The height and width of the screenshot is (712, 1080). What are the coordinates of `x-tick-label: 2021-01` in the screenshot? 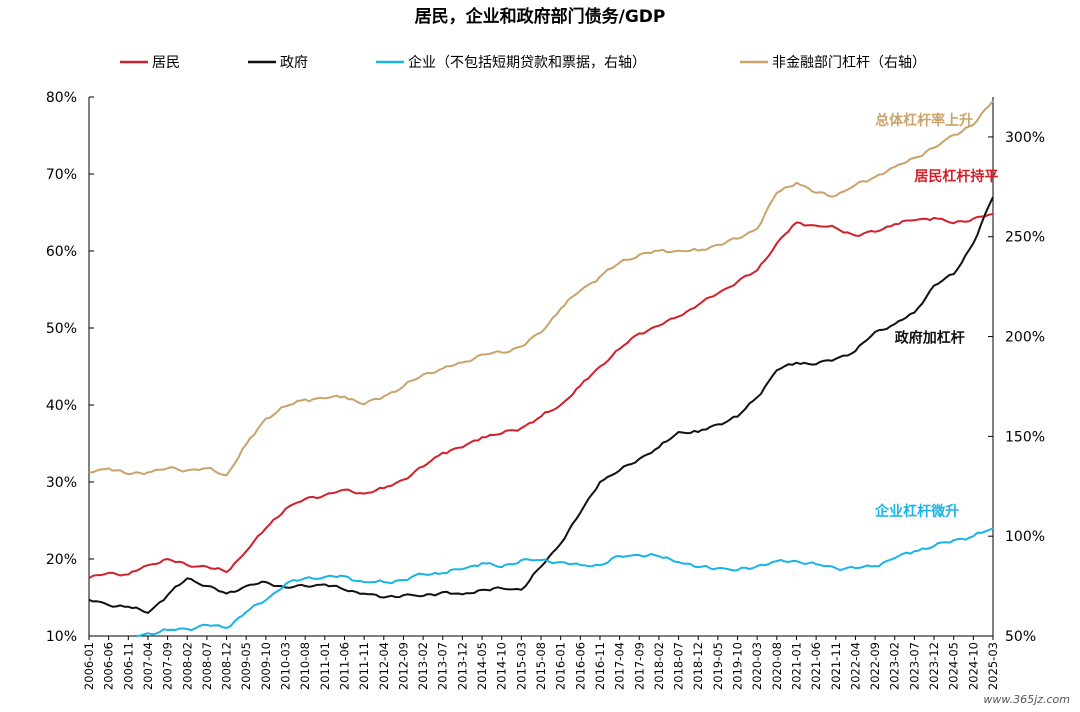 It's located at (796, 666).